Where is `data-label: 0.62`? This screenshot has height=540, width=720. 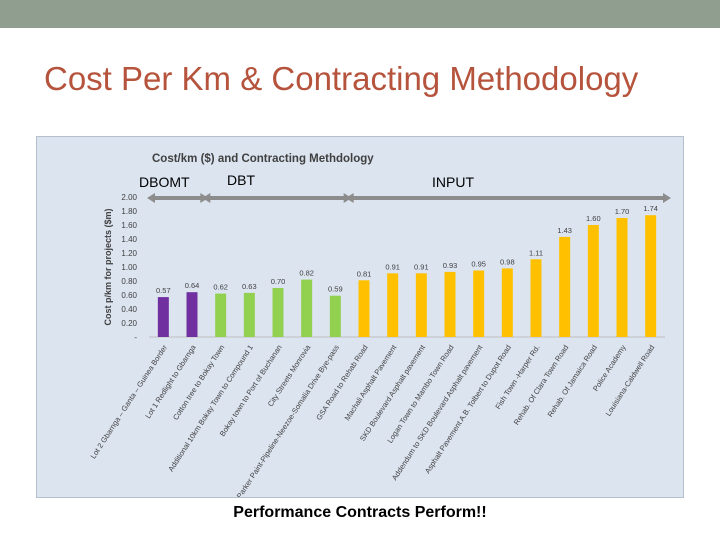
data-label: 0.62 is located at coordinates (220, 287).